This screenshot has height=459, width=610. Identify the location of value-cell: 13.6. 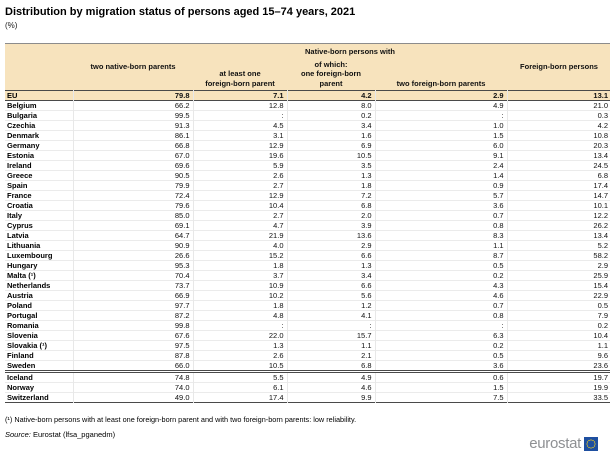
(330, 235).